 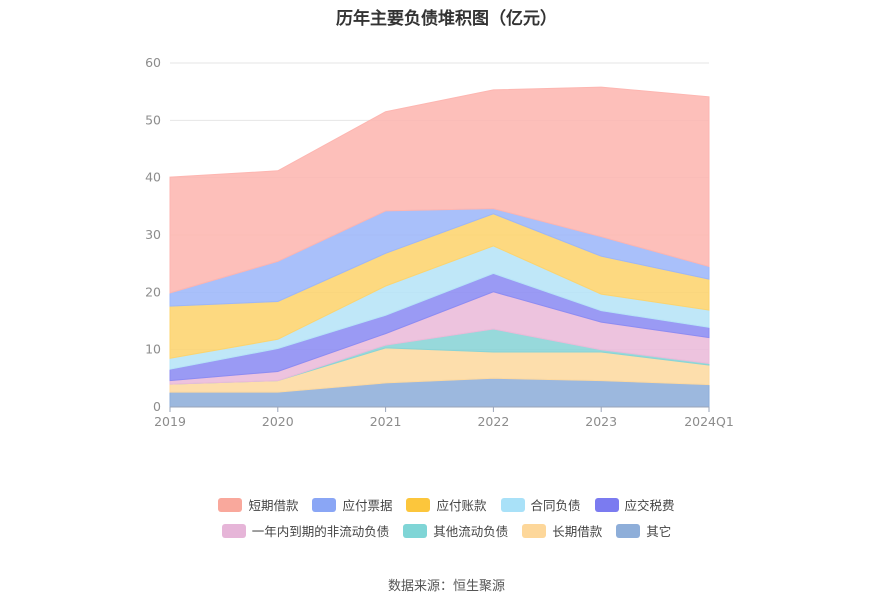 I want to click on legend-item: 长期借款, so click(x=562, y=530).